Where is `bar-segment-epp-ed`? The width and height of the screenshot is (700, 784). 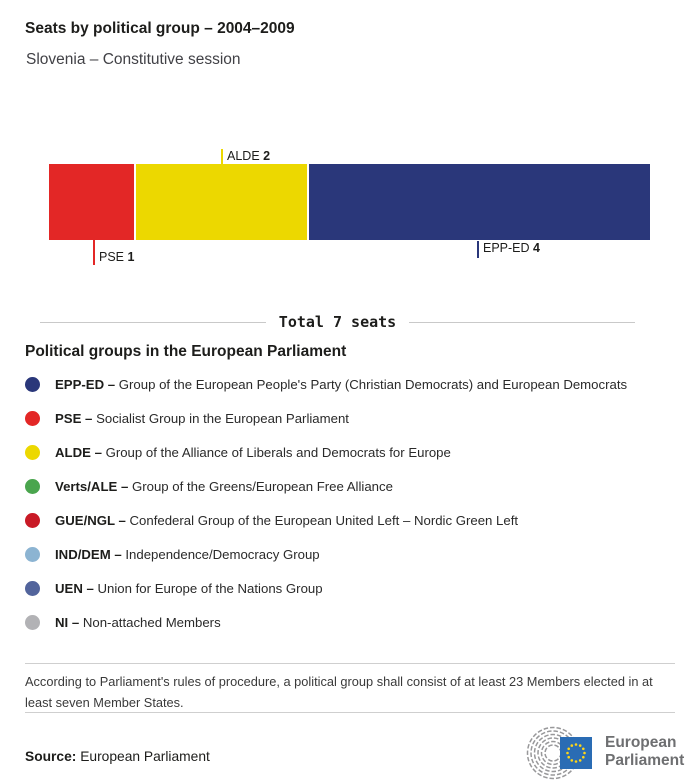 bar-segment-epp-ed is located at coordinates (479, 202).